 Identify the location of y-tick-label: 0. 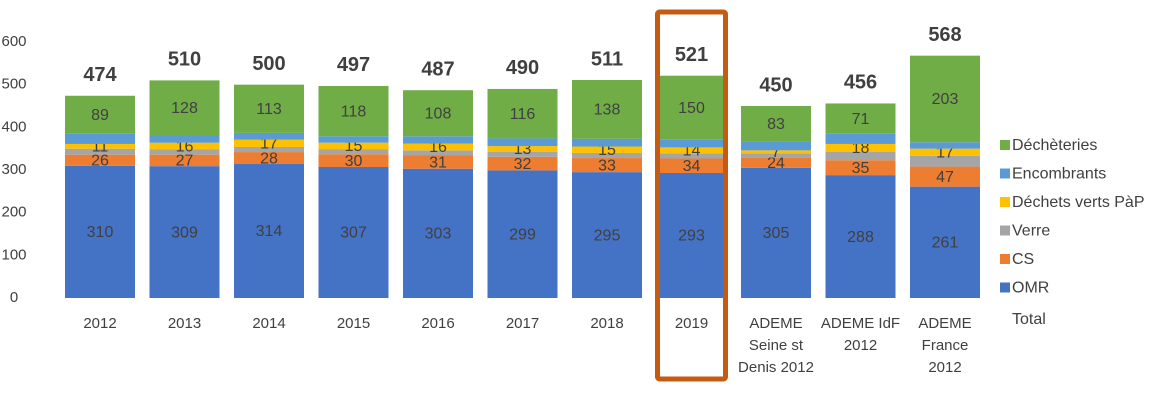
(14, 297).